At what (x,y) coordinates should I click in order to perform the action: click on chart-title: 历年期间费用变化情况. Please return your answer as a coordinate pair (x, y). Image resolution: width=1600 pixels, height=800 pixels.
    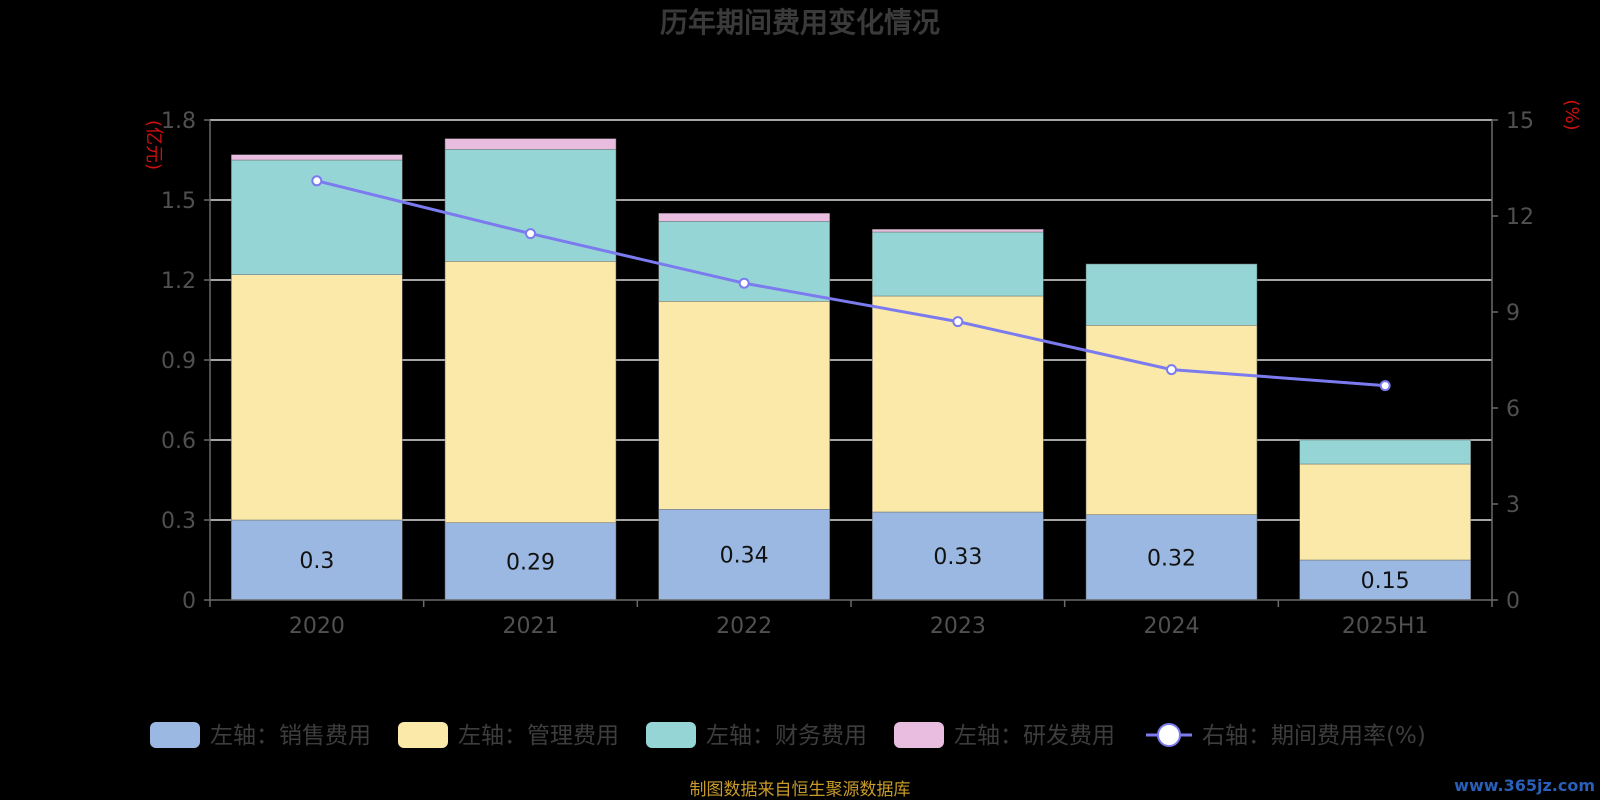
    Looking at the image, I should click on (800, 22).